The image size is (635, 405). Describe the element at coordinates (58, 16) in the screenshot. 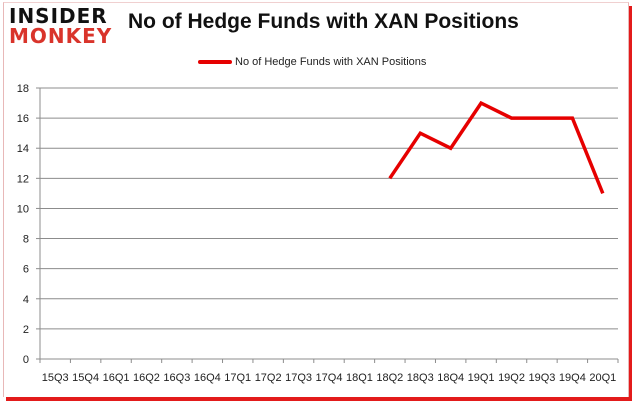

I see `logo-text-top: INSIDER` at that location.